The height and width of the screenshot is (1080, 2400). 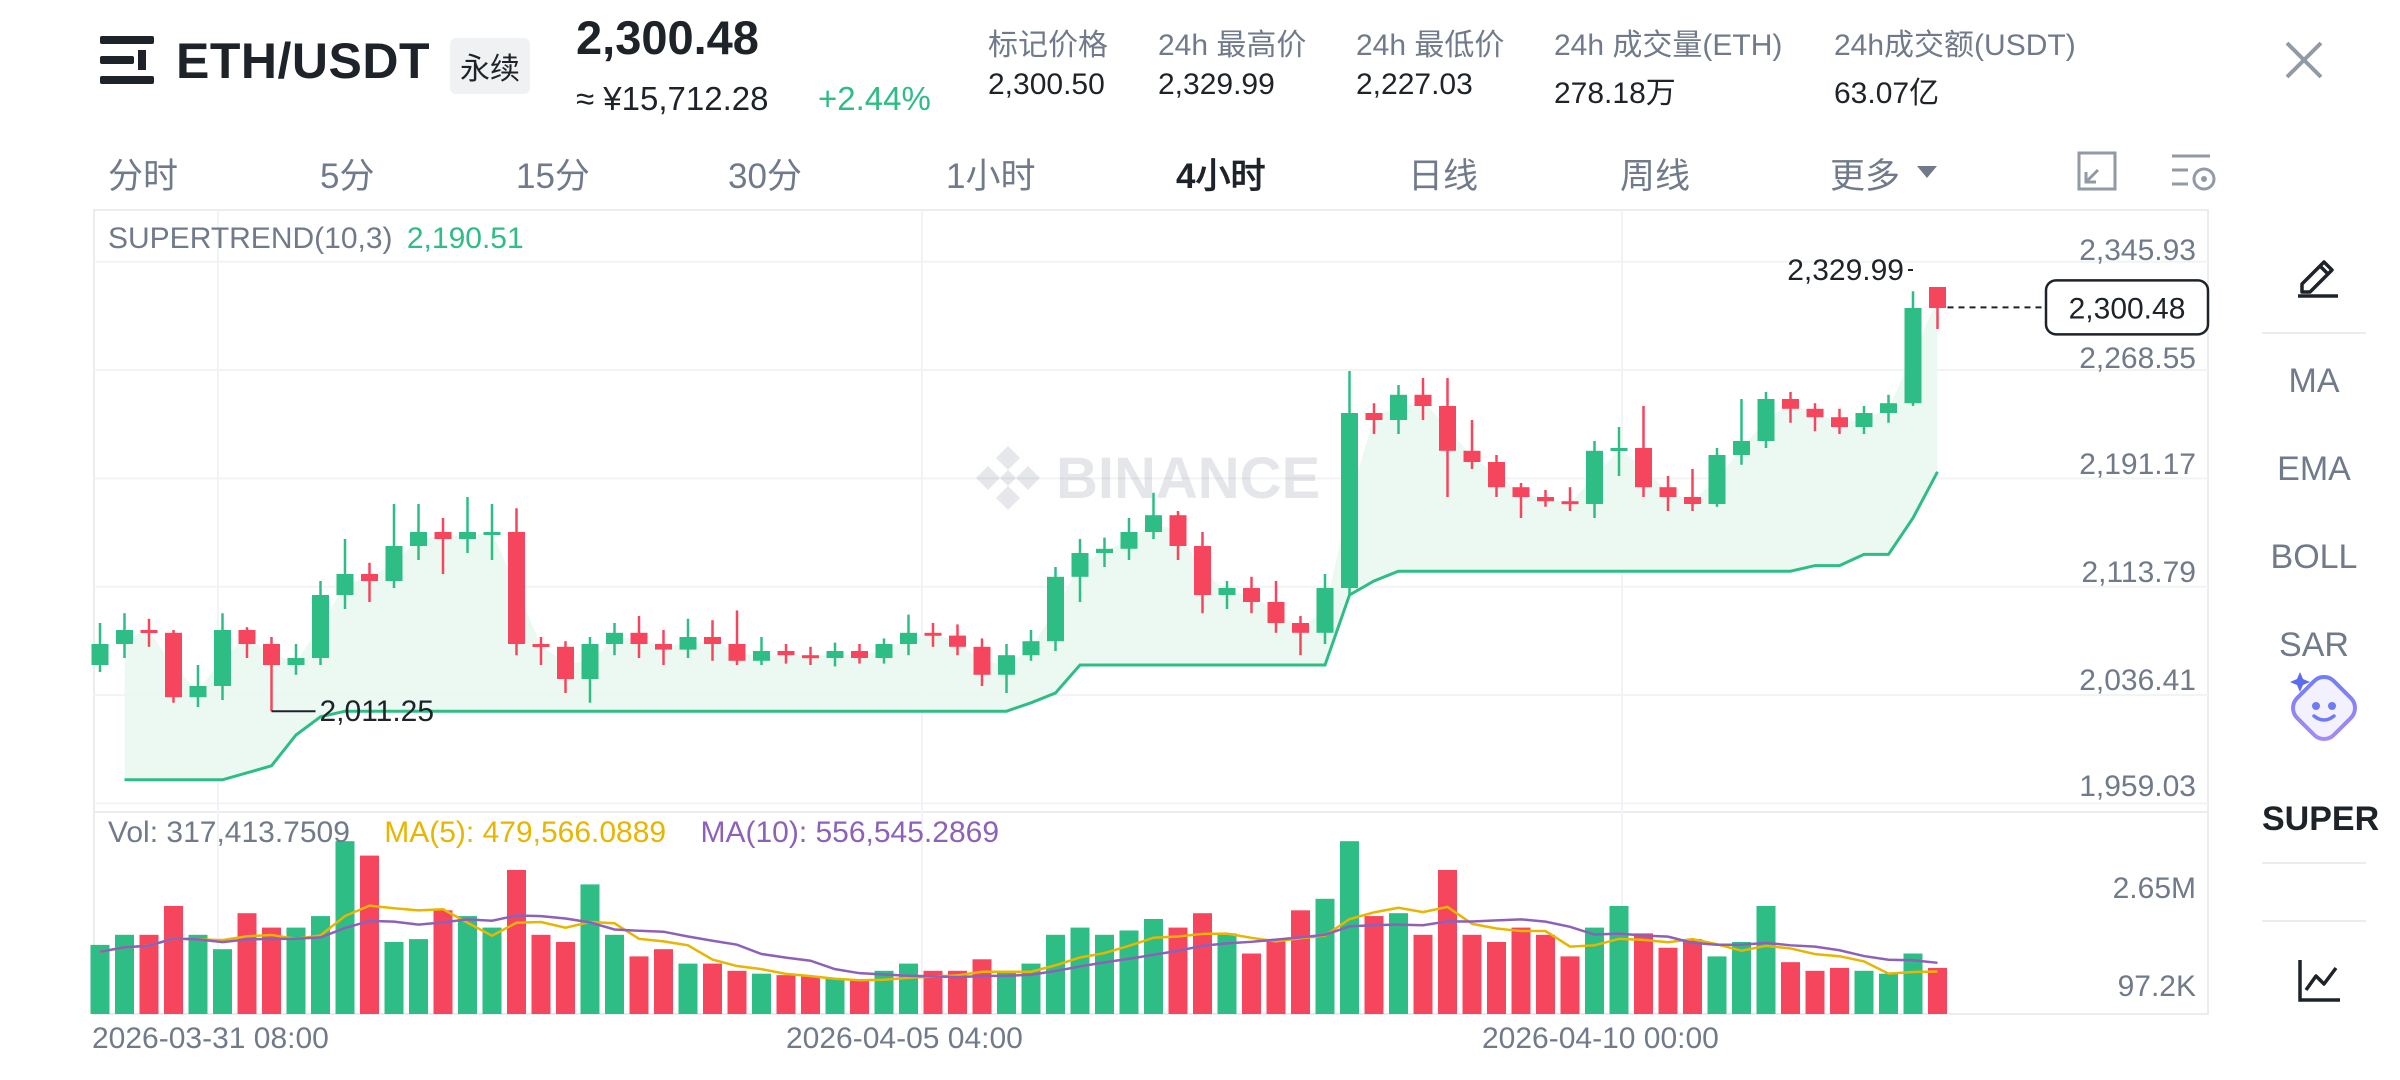 I want to click on indicator-ma: MA, so click(x=2314, y=381).